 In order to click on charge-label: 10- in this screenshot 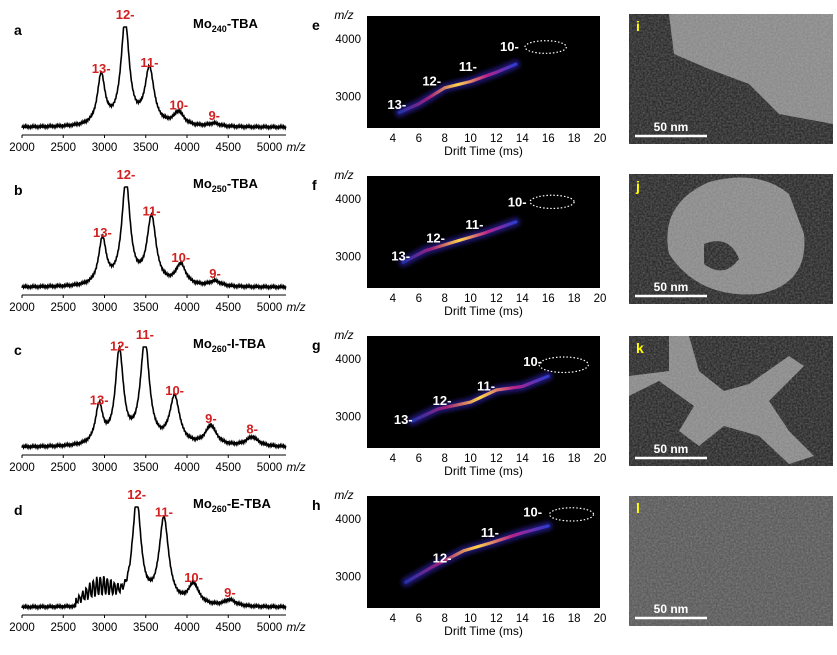, I will do `click(509, 46)`.